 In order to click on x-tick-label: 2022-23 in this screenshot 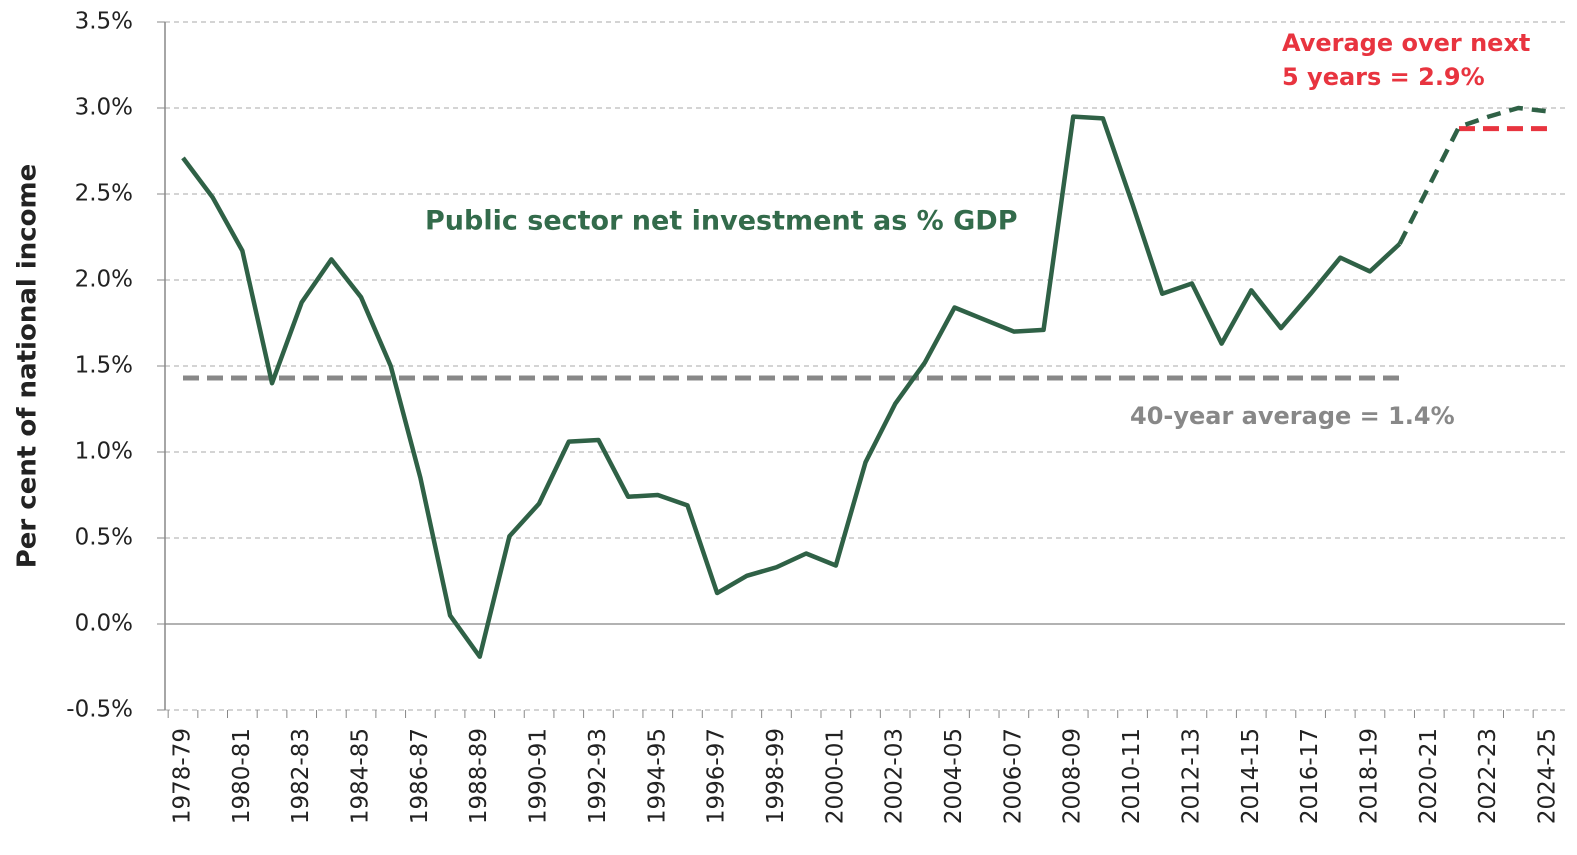, I will do `click(1488, 776)`.